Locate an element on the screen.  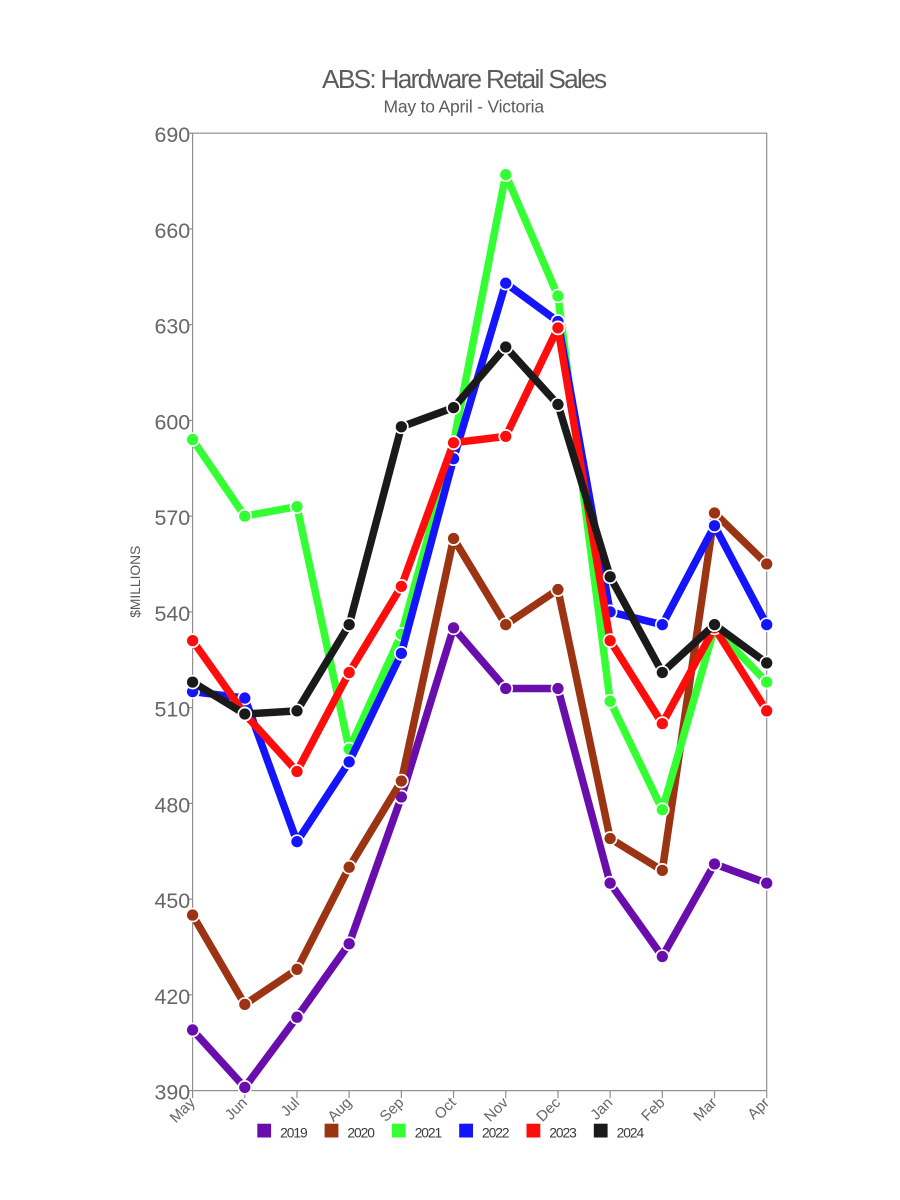
svg-text: ABS: Hardware Retail Sales is located at coordinates (464, 79).